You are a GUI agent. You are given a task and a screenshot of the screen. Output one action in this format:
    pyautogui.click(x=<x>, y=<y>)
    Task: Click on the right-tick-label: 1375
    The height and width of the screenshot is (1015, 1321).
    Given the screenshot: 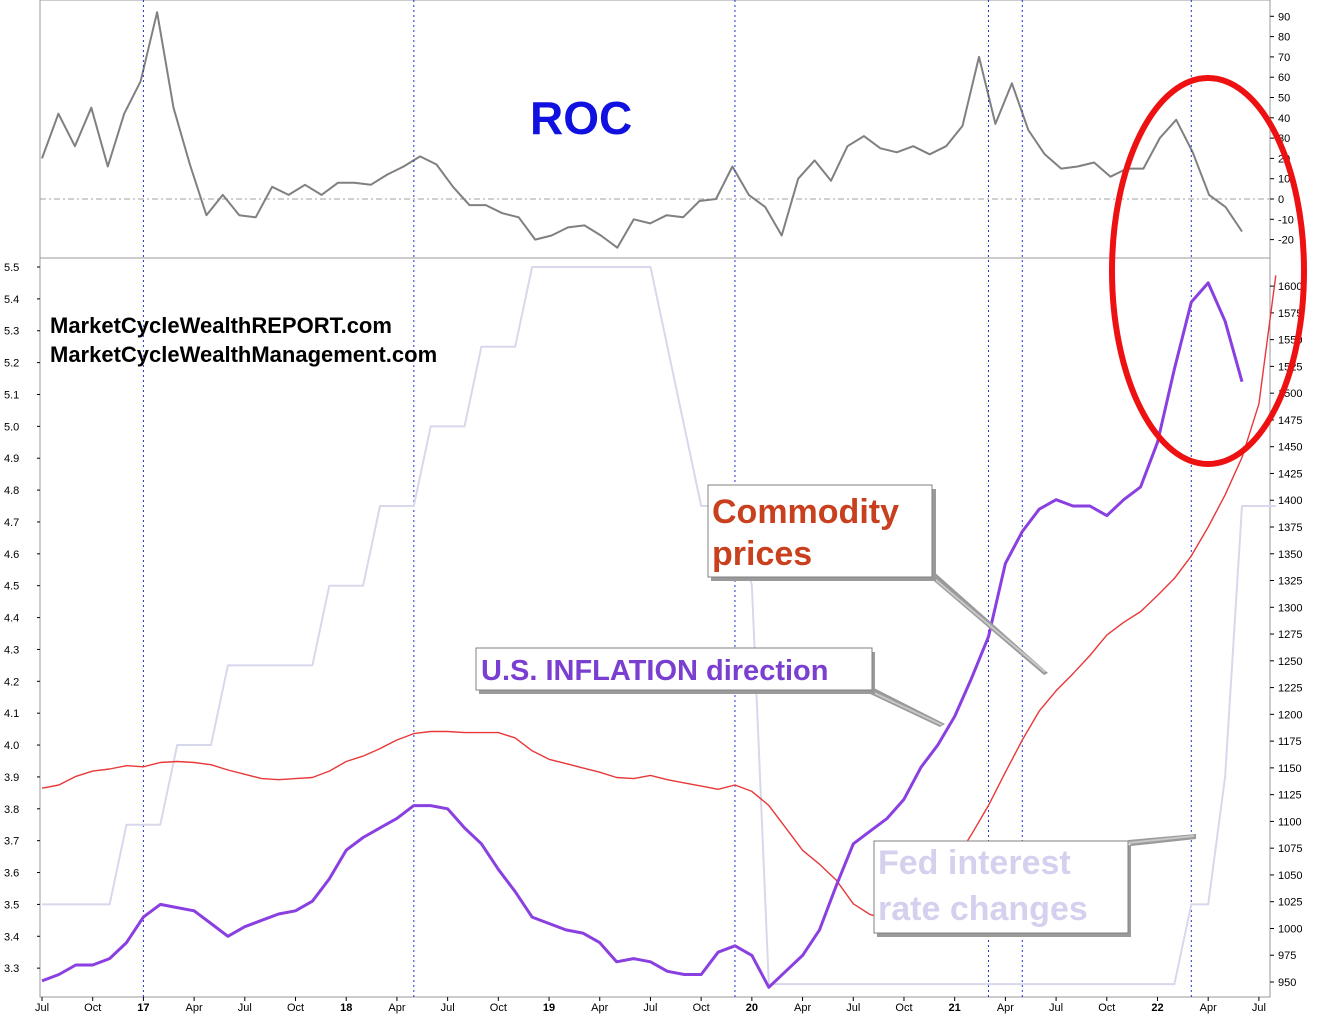 What is the action you would take?
    pyautogui.click(x=1290, y=528)
    